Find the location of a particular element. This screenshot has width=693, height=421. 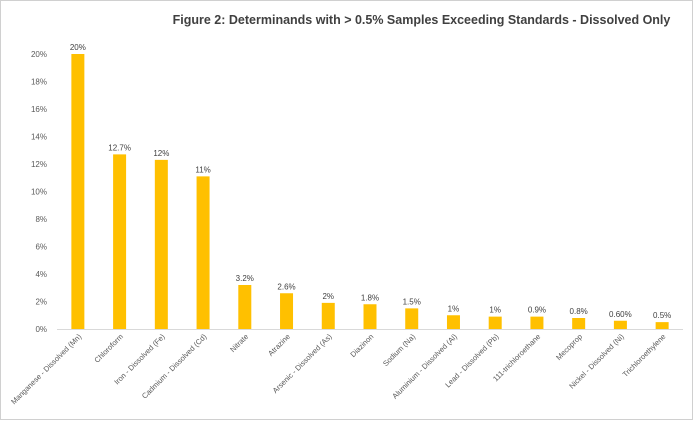

data-label: 1.5% is located at coordinates (412, 301).